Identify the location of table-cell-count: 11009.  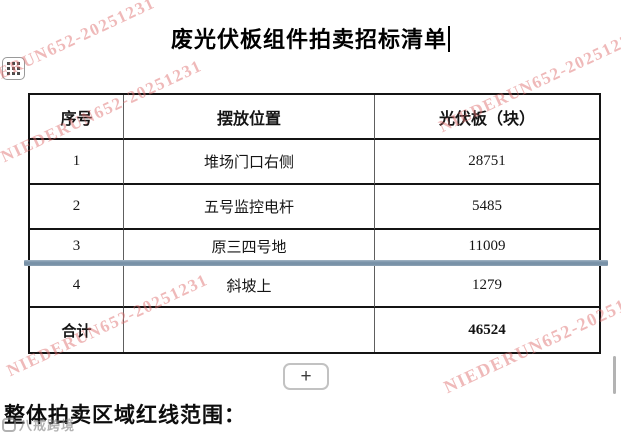
(487, 247).